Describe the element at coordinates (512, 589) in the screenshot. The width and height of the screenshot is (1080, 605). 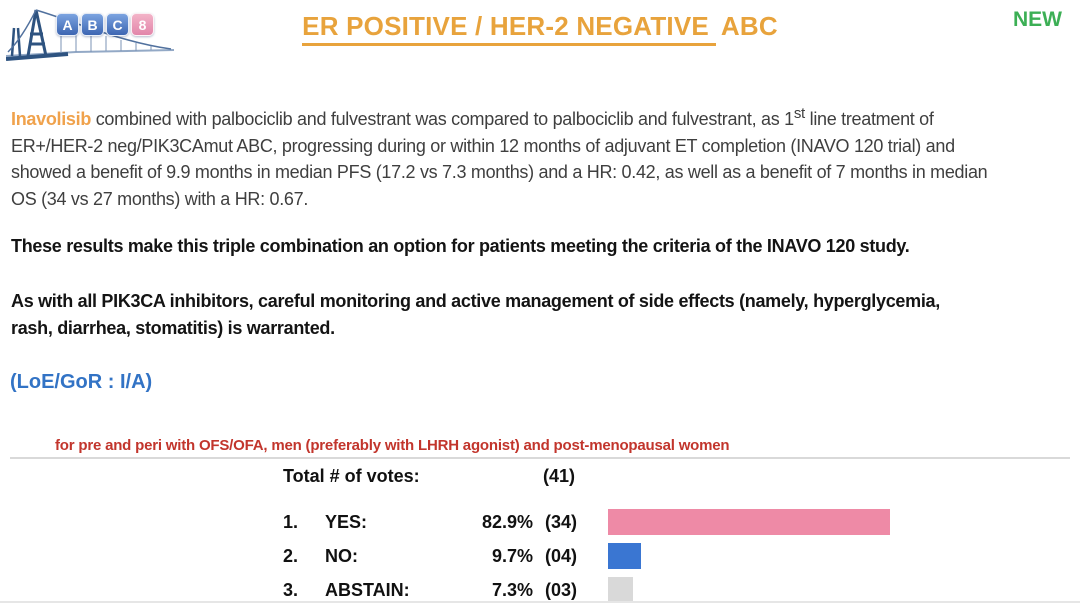
I see `vote-row-percent: 7.3%` at that location.